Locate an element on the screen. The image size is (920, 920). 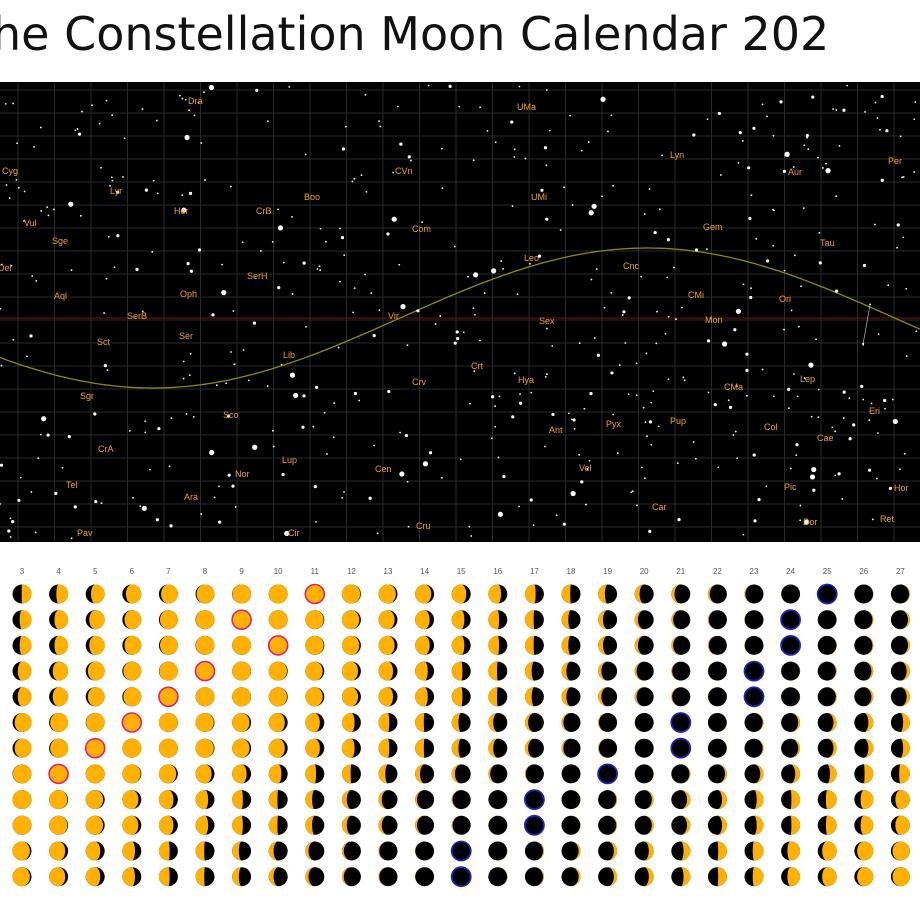
day-number: 10 is located at coordinates (278, 571).